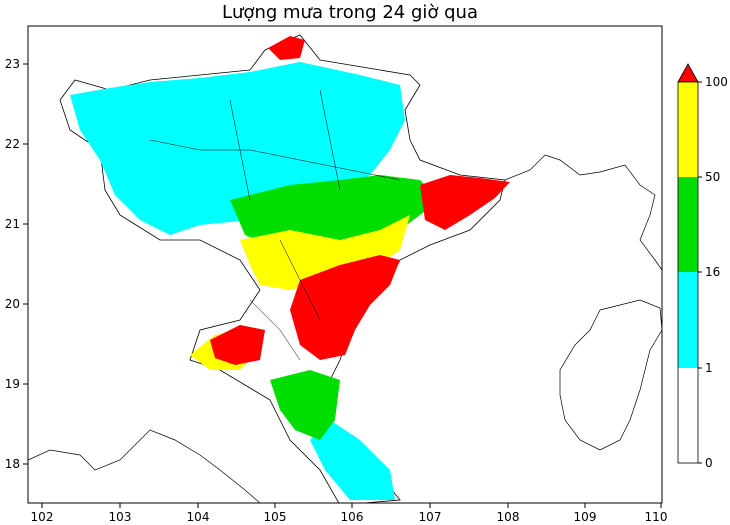  What do you see at coordinates (430, 517) in the screenshot?
I see `x-tick-label: 107` at bounding box center [430, 517].